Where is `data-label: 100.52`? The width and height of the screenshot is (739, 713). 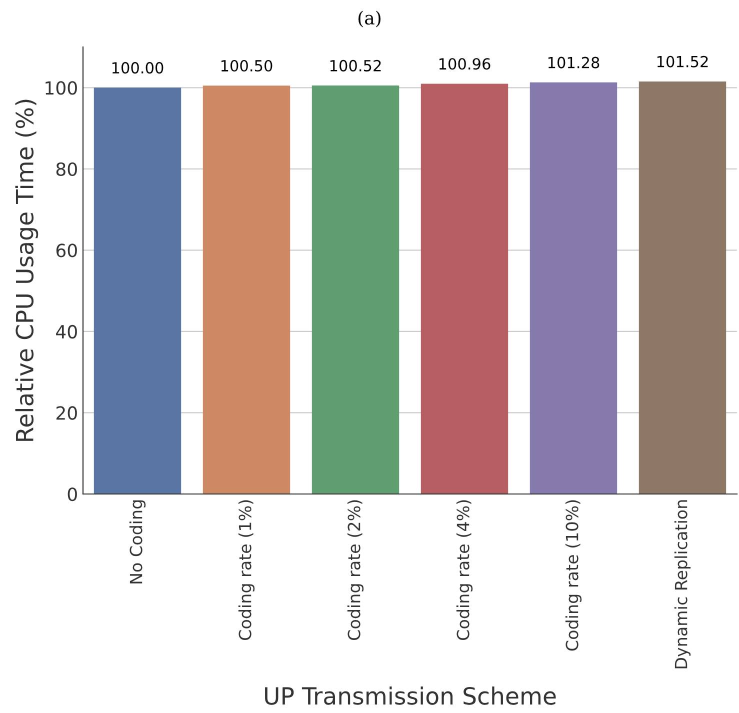 data-label: 100.52 is located at coordinates (355, 66).